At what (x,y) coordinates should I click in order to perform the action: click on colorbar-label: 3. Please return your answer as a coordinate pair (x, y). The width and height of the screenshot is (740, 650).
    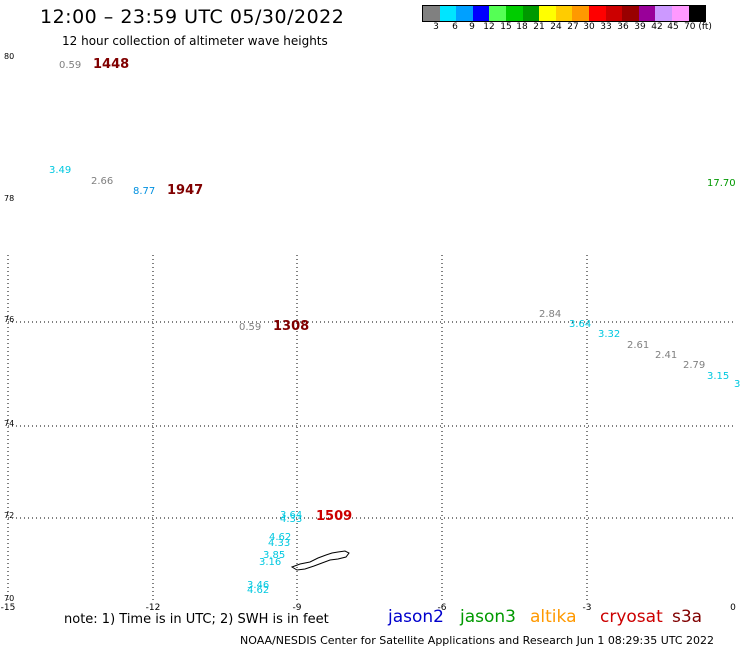
    Looking at the image, I should click on (436, 27).